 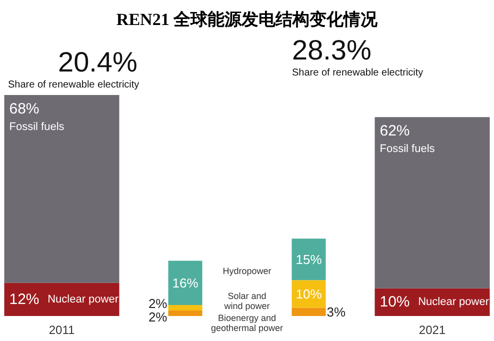 I want to click on chart-title: REN21 全球能源发电结构变化情况, so click(x=247, y=19).